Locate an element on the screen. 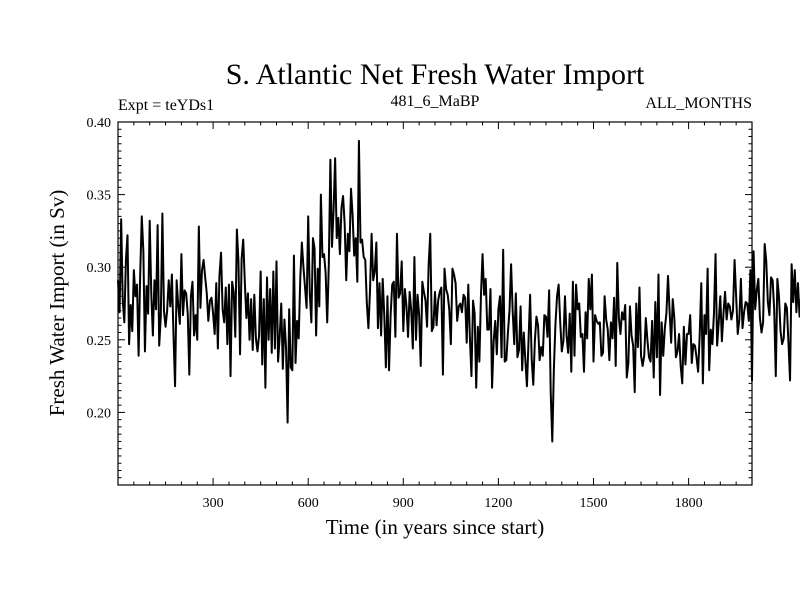 This screenshot has height=600, width=800. x-tick-label: 1800 is located at coordinates (689, 503).